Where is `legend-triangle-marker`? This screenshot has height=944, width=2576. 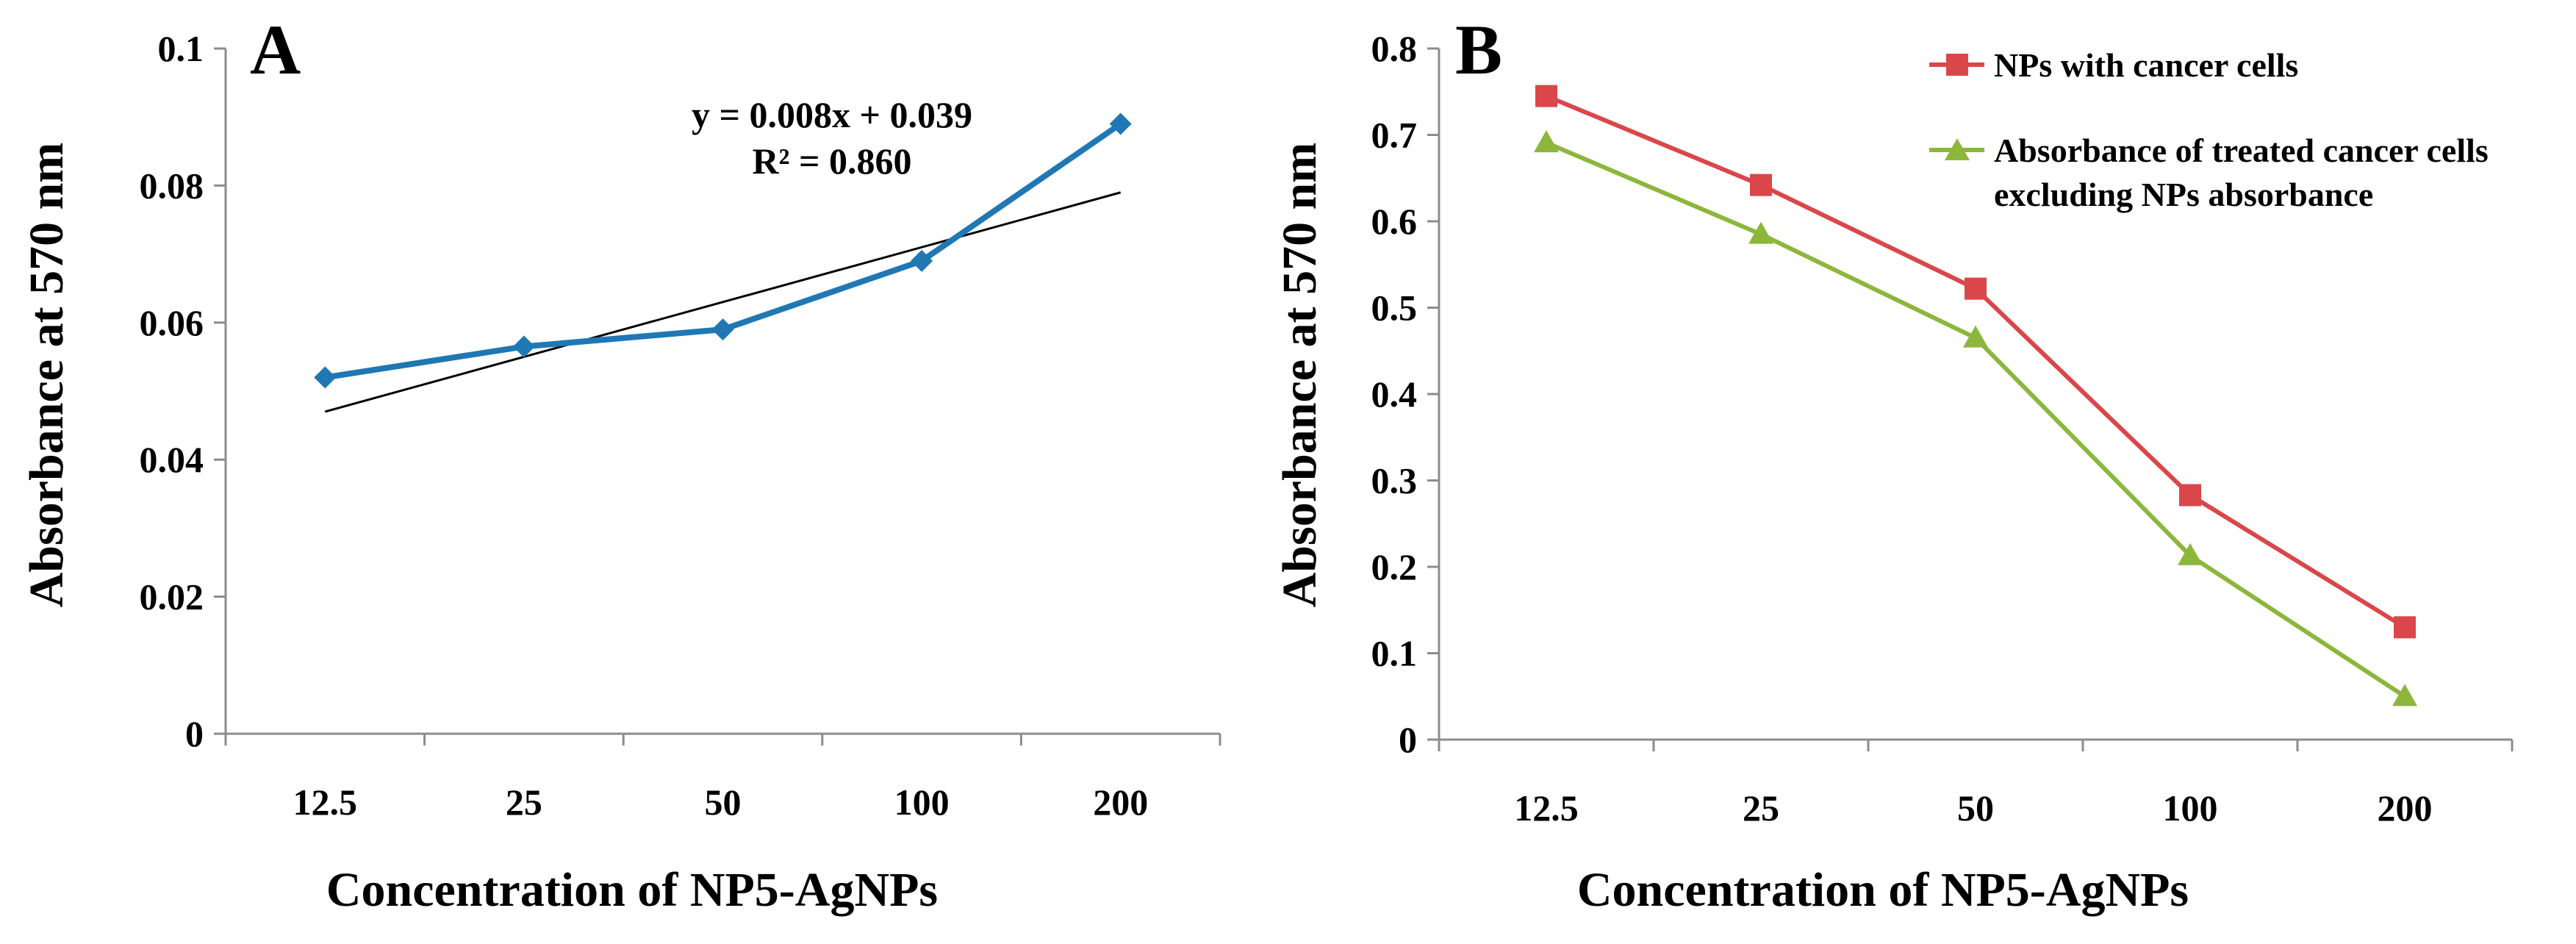 legend-triangle-marker is located at coordinates (1957, 149).